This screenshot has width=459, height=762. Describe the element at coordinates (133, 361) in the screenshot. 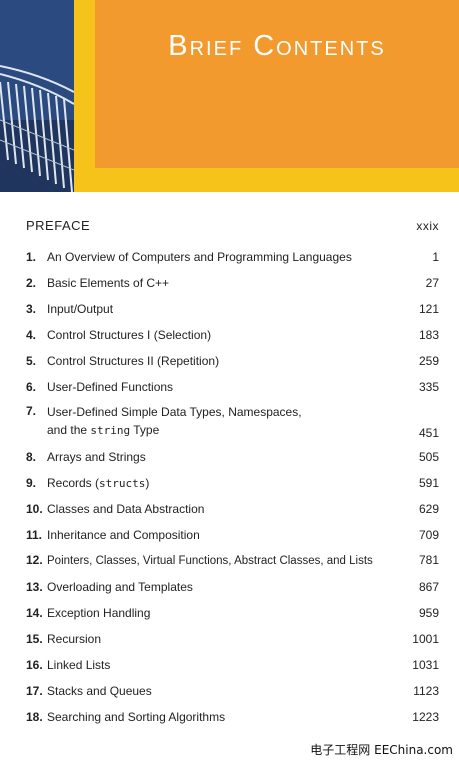

I see `chapter-title: Control Structures II (Repetition)` at that location.